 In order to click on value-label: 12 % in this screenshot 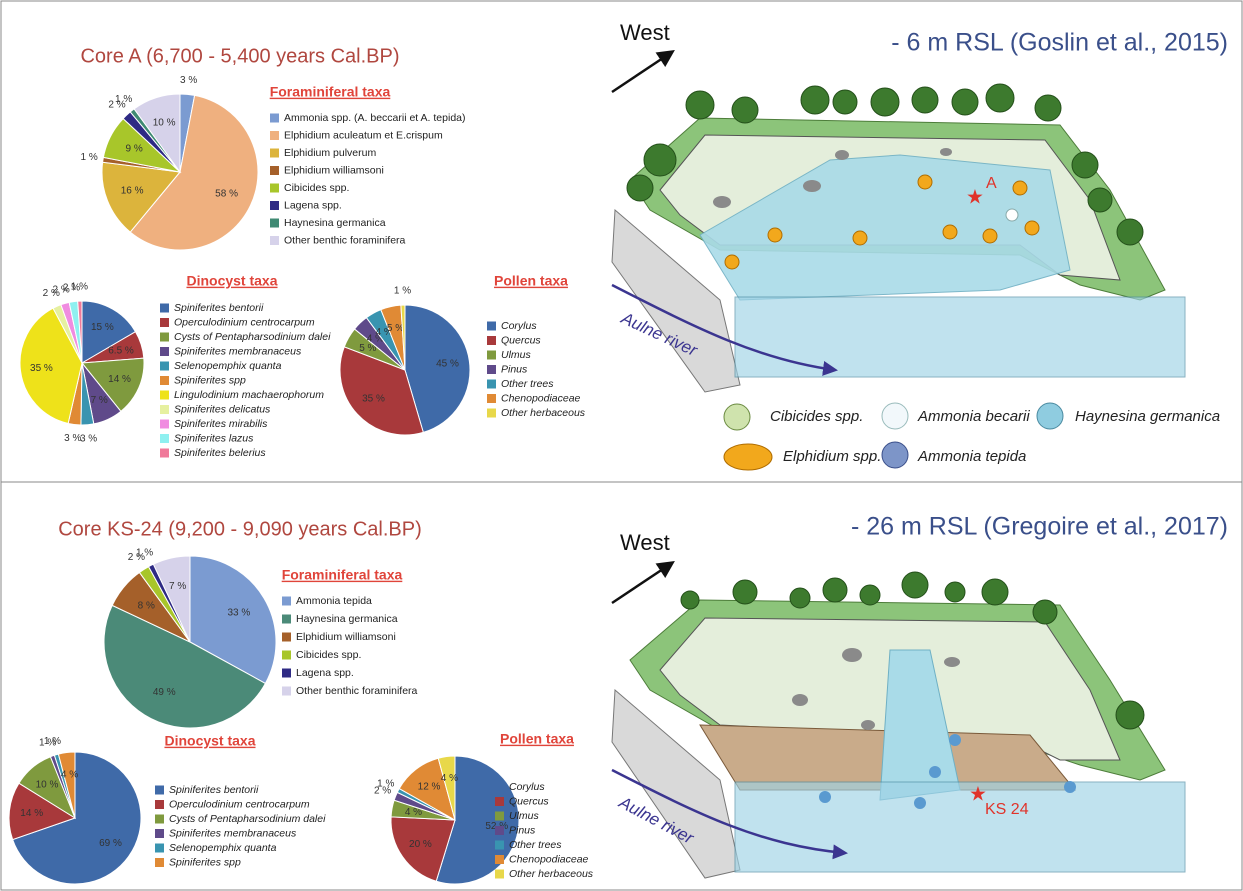, I will do `click(429, 786)`.